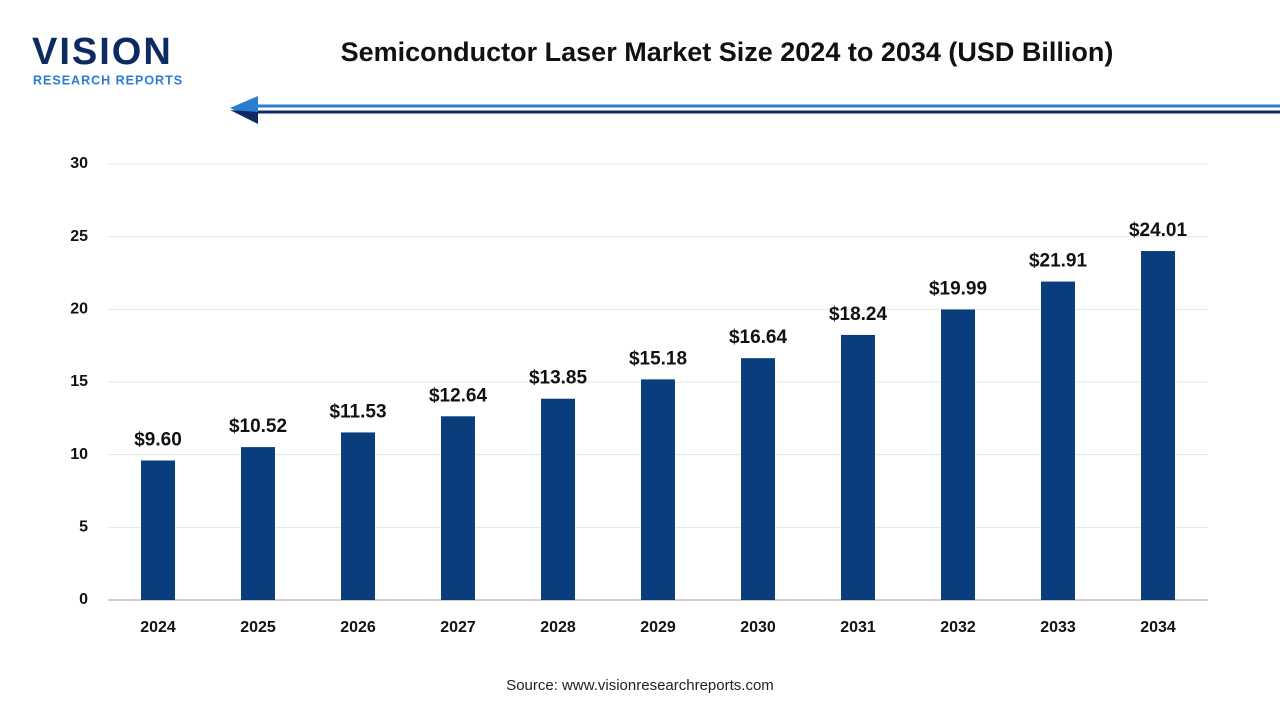  What do you see at coordinates (79, 381) in the screenshot?
I see `y-tick-label: 15` at bounding box center [79, 381].